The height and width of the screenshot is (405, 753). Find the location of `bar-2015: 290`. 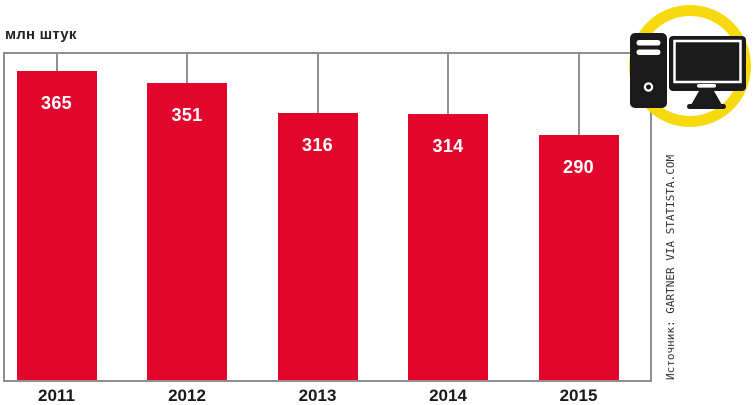

bar-2015: 290 is located at coordinates (578, 258).